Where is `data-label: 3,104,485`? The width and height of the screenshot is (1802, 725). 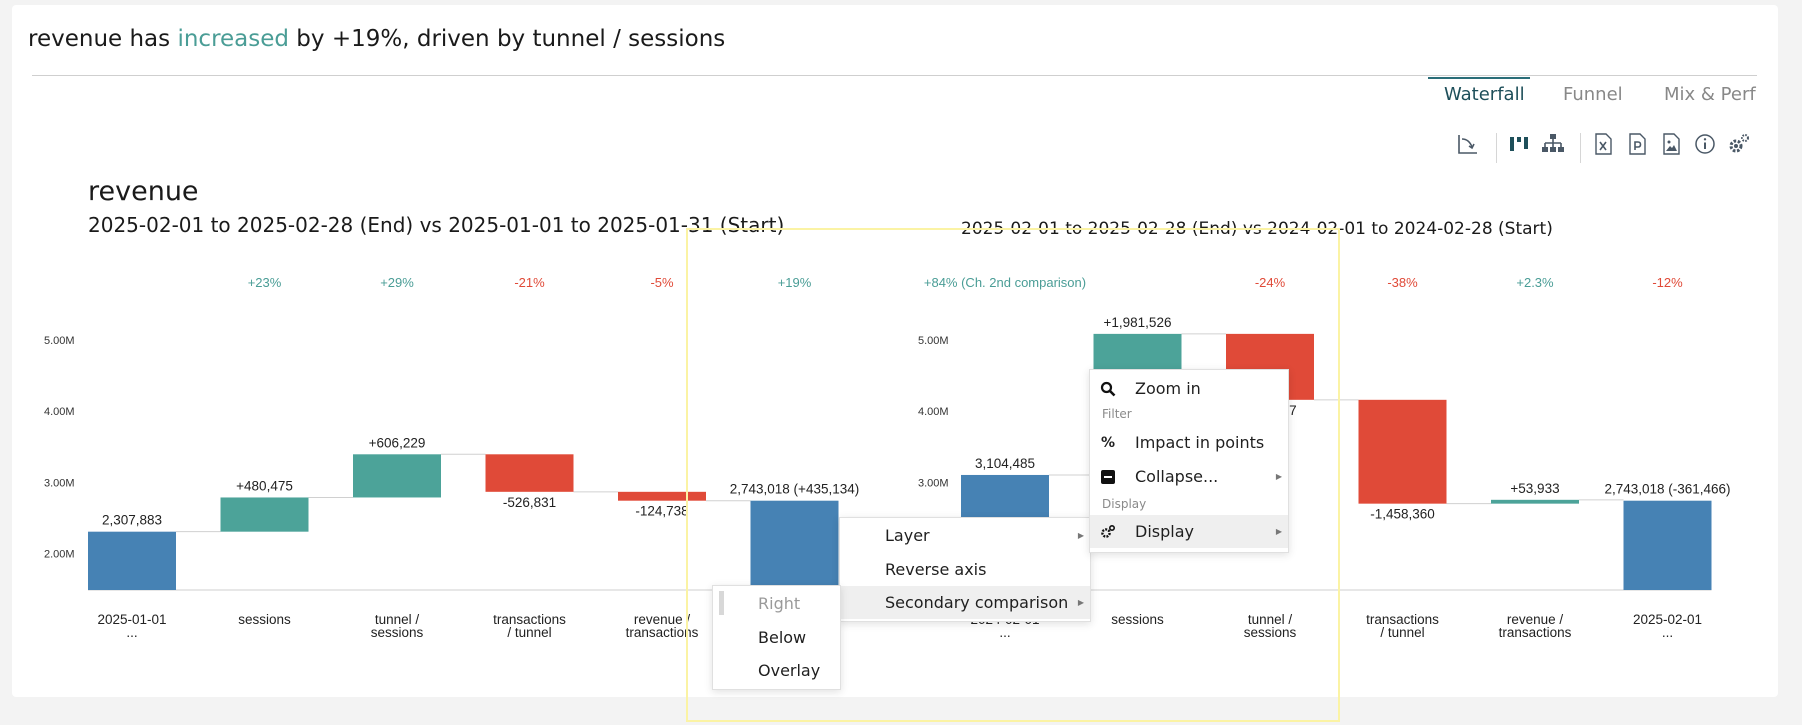 data-label: 3,104,485 is located at coordinates (1005, 463).